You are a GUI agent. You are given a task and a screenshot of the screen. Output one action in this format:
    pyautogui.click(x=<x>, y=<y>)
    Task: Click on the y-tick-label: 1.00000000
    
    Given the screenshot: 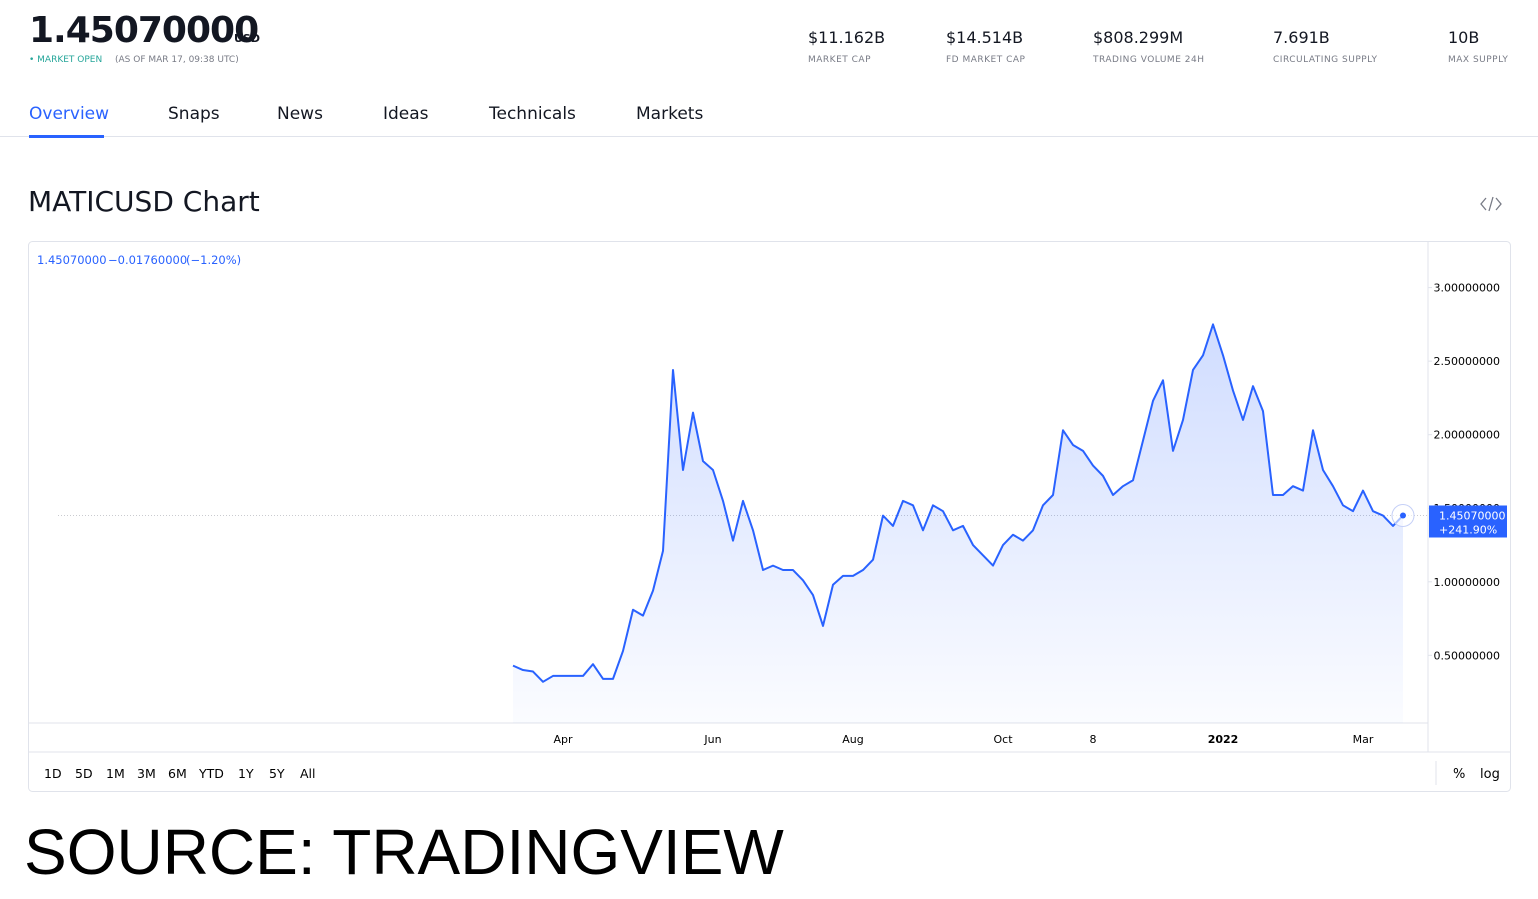 What is the action you would take?
    pyautogui.click(x=1467, y=582)
    